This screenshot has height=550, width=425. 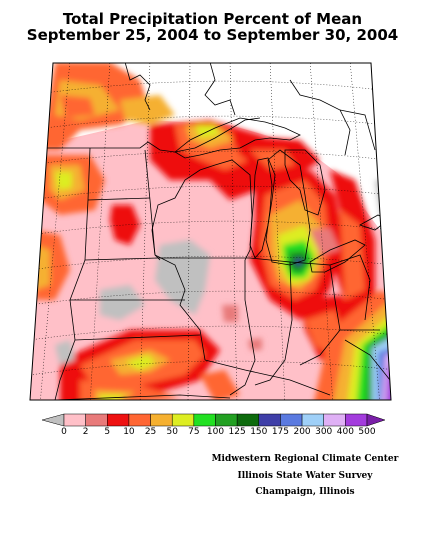 I want to click on legend-tick-label: 100, so click(x=215, y=432).